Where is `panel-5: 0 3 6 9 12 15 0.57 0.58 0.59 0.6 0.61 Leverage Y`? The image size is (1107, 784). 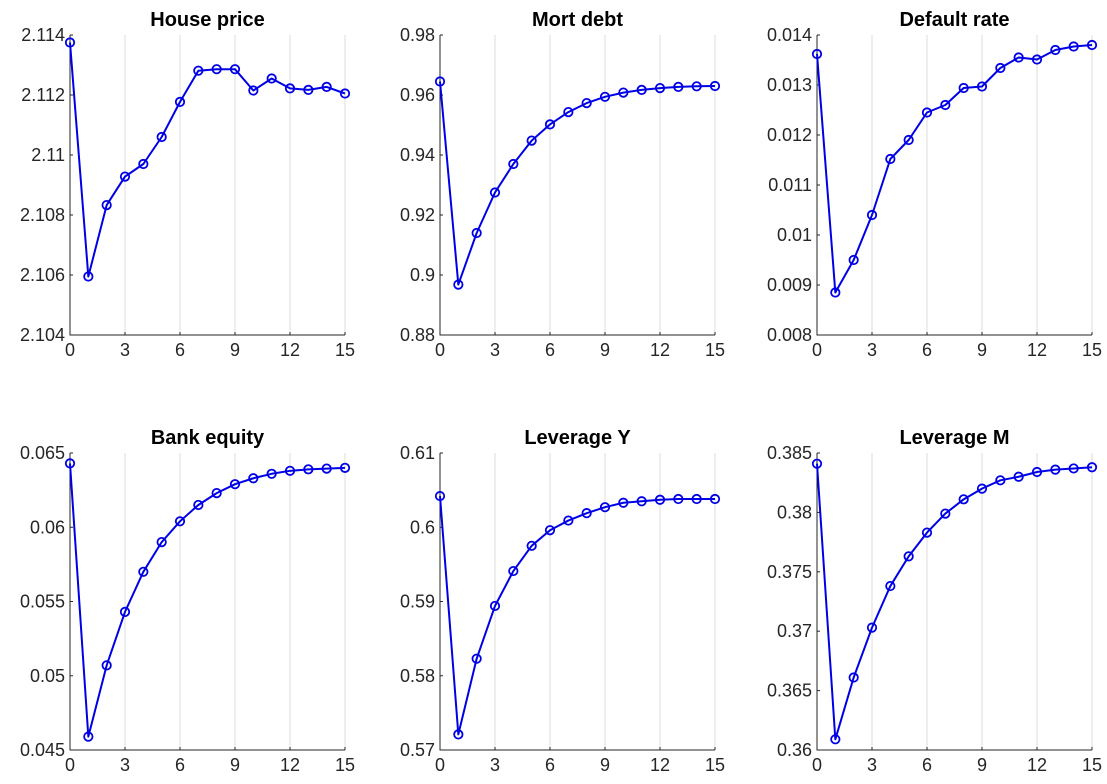
panel-5: 0 3 6 9 12 15 0.57 0.58 0.59 0.6 0.61 Leverage Y is located at coordinates (562, 601).